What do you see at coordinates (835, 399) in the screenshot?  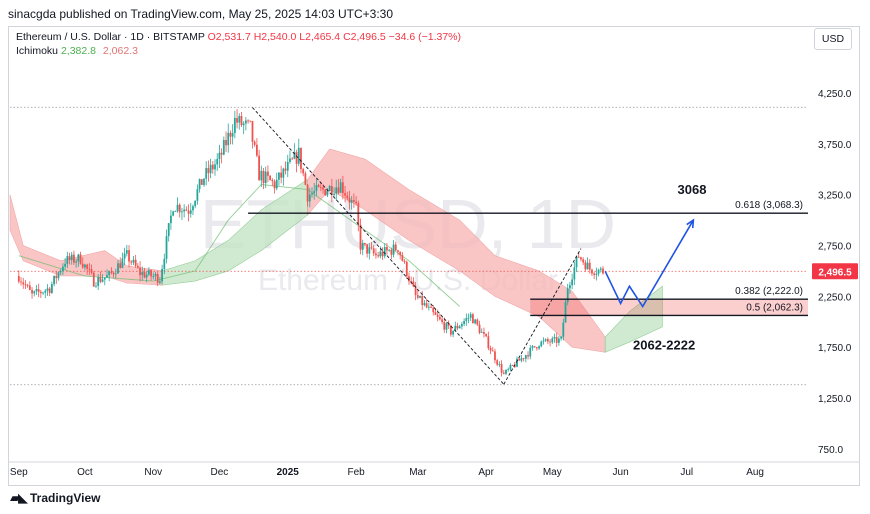 I see `y-tick-label: 1,250.0` at bounding box center [835, 399].